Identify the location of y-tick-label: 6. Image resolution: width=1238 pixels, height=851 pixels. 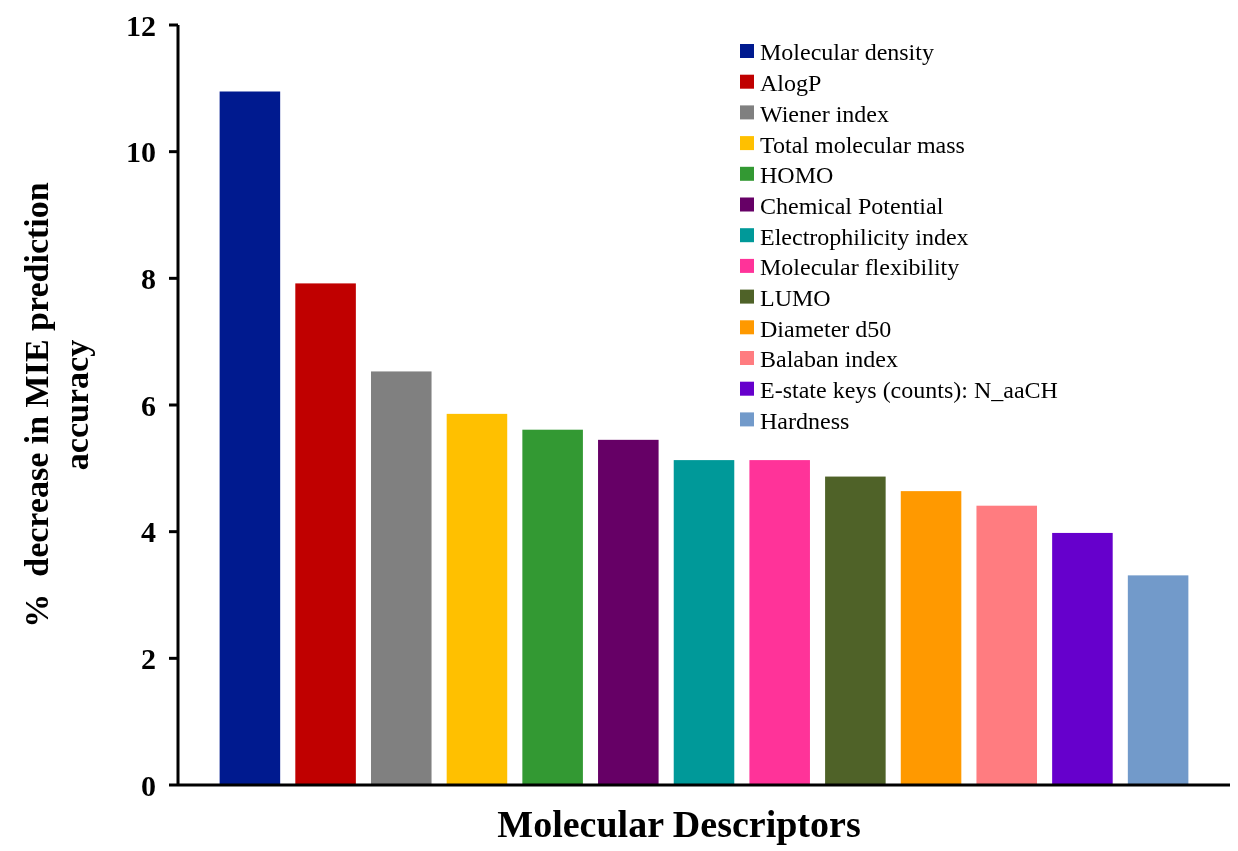
(148, 405).